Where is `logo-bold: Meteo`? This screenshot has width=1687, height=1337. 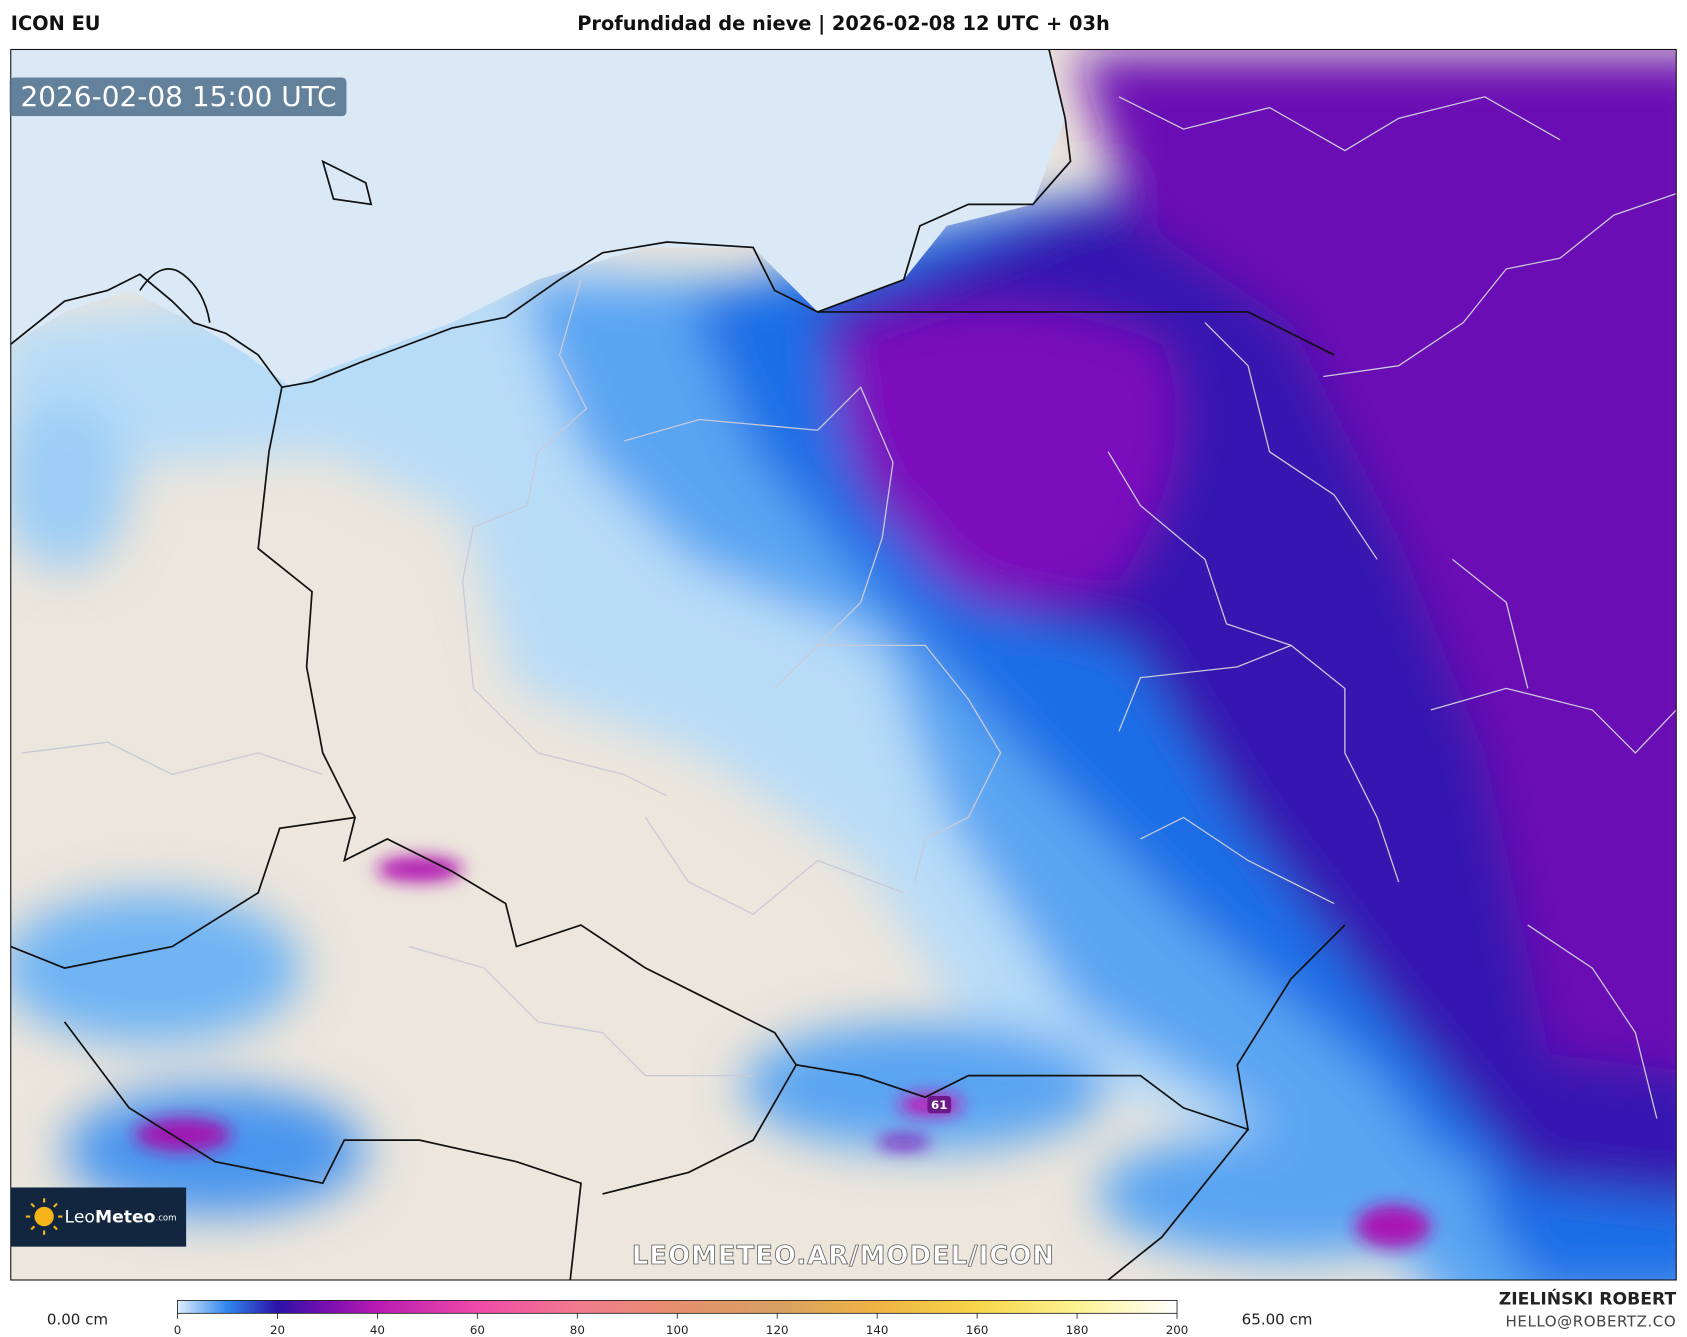 logo-bold: Meteo is located at coordinates (125, 1218).